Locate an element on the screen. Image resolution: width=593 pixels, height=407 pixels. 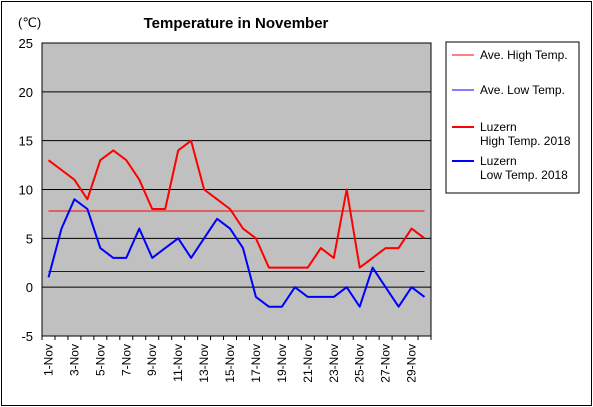
y-tick-label: 5 is located at coordinates (29, 238).